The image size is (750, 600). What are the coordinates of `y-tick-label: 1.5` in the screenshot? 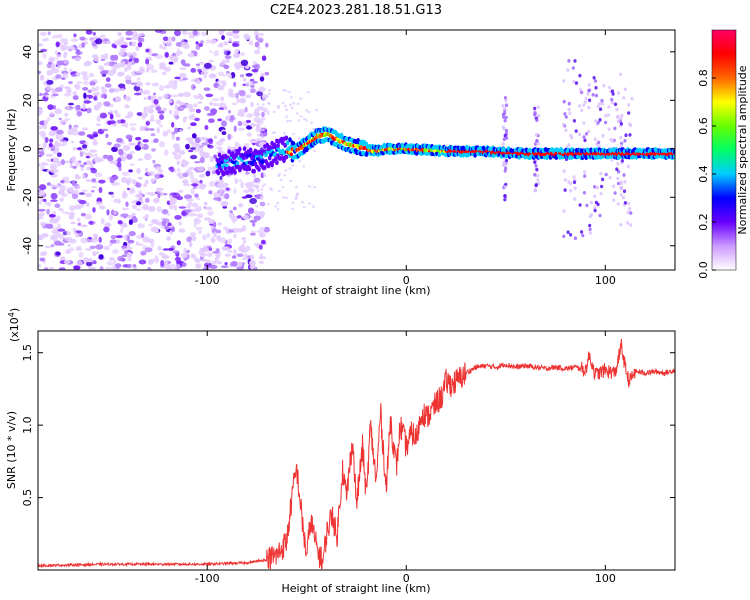 It's located at (27, 353).